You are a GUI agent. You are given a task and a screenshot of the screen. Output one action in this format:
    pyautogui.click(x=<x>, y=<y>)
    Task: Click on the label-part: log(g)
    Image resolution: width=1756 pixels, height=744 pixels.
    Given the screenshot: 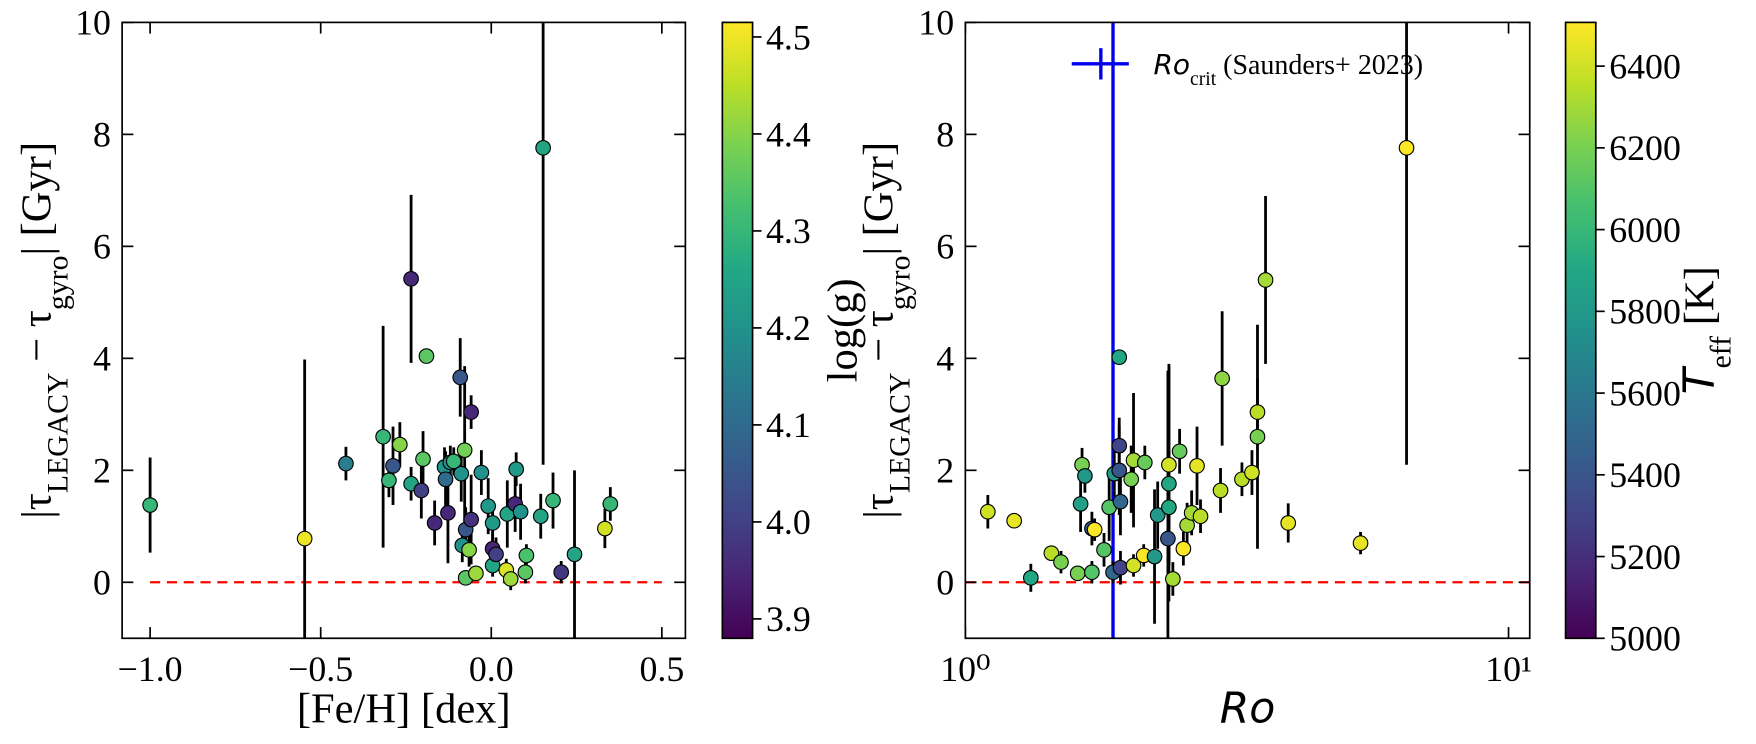 What is the action you would take?
    pyautogui.click(x=843, y=330)
    